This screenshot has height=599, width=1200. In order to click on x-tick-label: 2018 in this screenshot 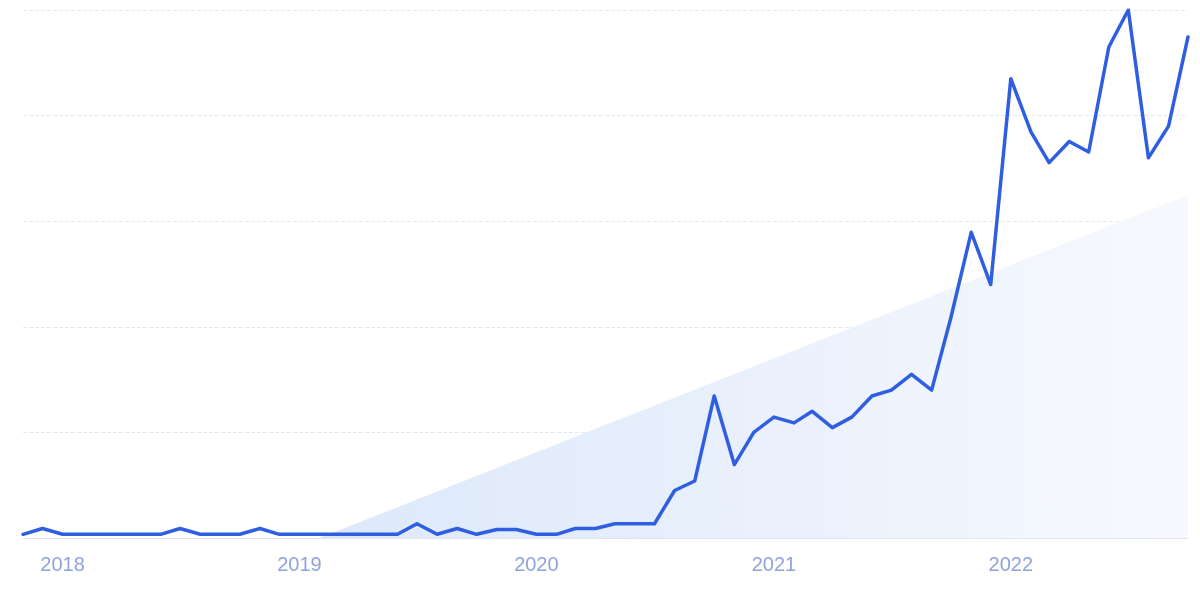, I will do `click(62, 564)`.